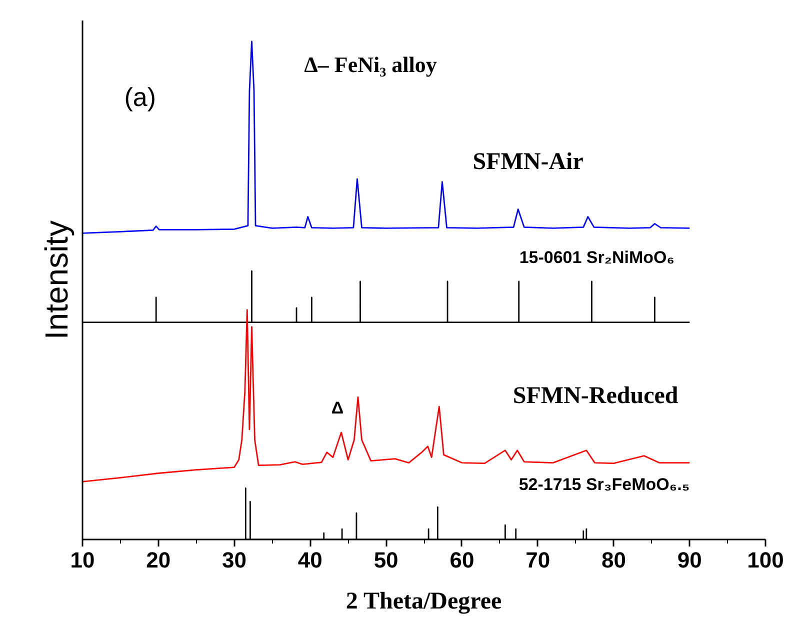 The height and width of the screenshot is (617, 792). What do you see at coordinates (140, 97) in the screenshot?
I see `annotation: (a)` at bounding box center [140, 97].